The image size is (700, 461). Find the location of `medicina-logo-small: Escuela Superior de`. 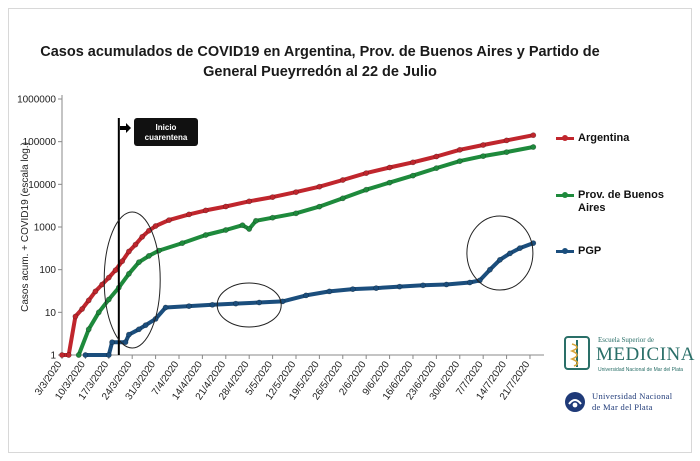

medicina-logo-small: Escuela Superior de is located at coordinates (626, 340).